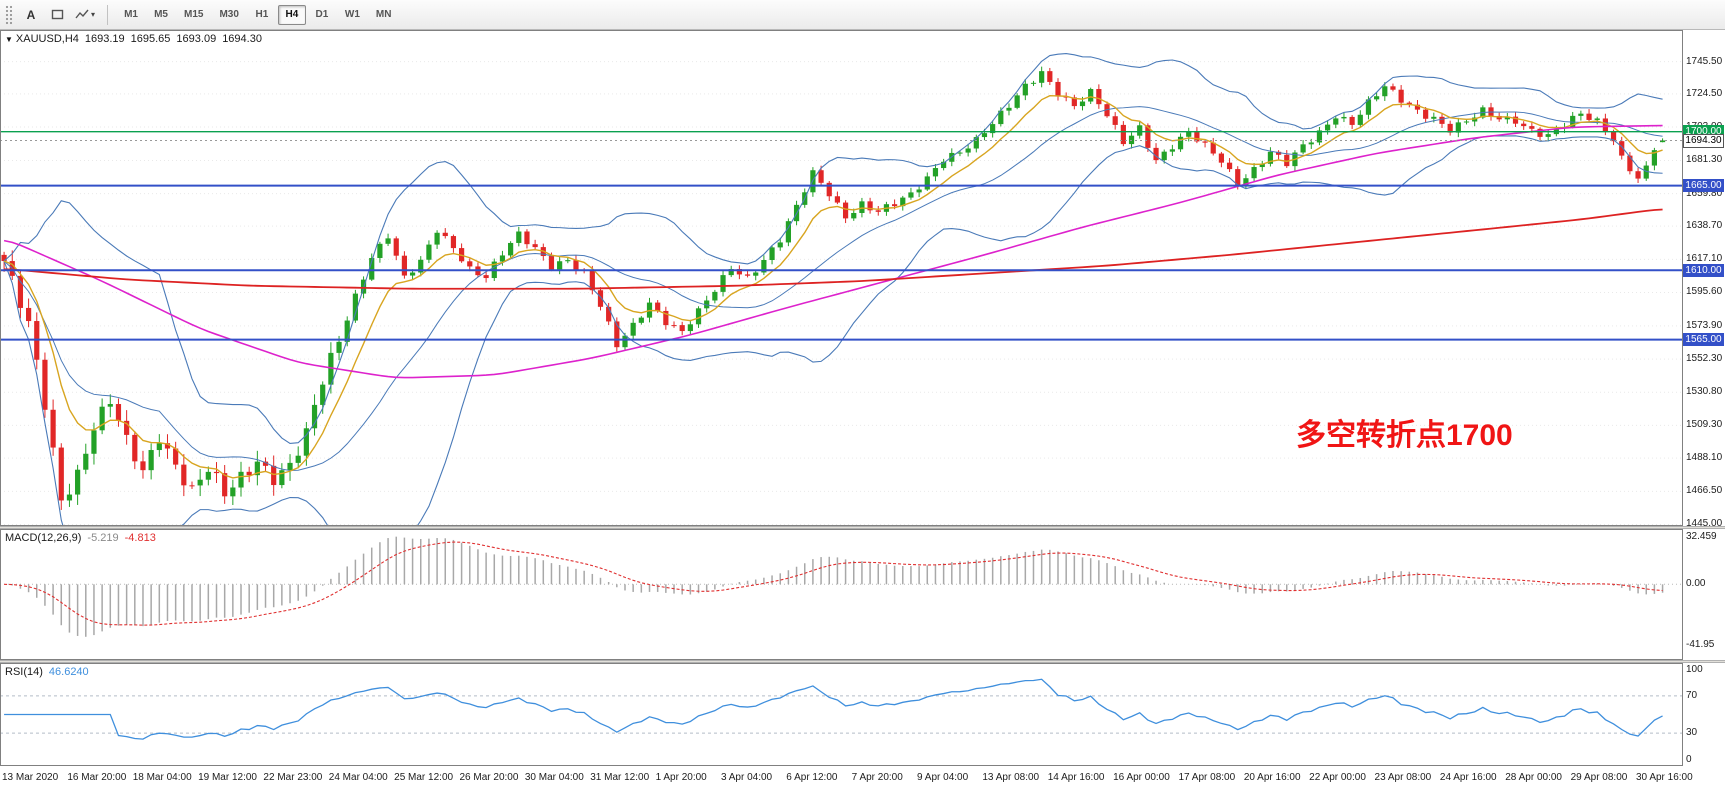 The width and height of the screenshot is (1725, 792). I want to click on pane-separator, so click(862, 527).